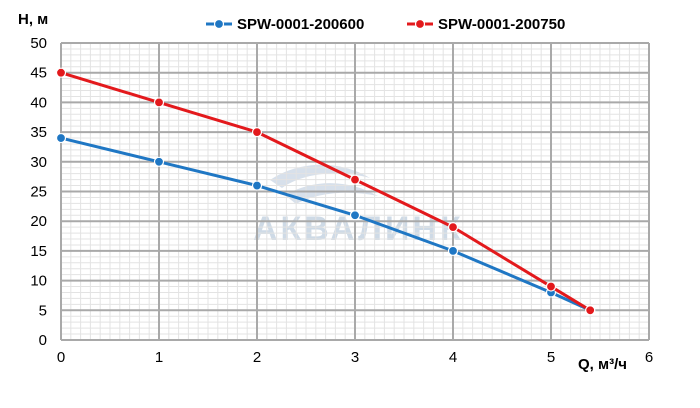  What do you see at coordinates (43, 340) in the screenshot?
I see `y-tick-label: 0` at bounding box center [43, 340].